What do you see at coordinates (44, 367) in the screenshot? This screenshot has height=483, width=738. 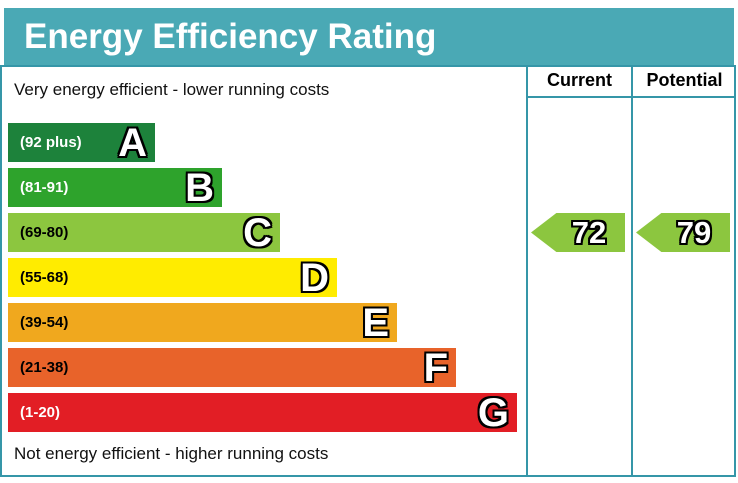 I see `band-range-label: (21-38)` at bounding box center [44, 367].